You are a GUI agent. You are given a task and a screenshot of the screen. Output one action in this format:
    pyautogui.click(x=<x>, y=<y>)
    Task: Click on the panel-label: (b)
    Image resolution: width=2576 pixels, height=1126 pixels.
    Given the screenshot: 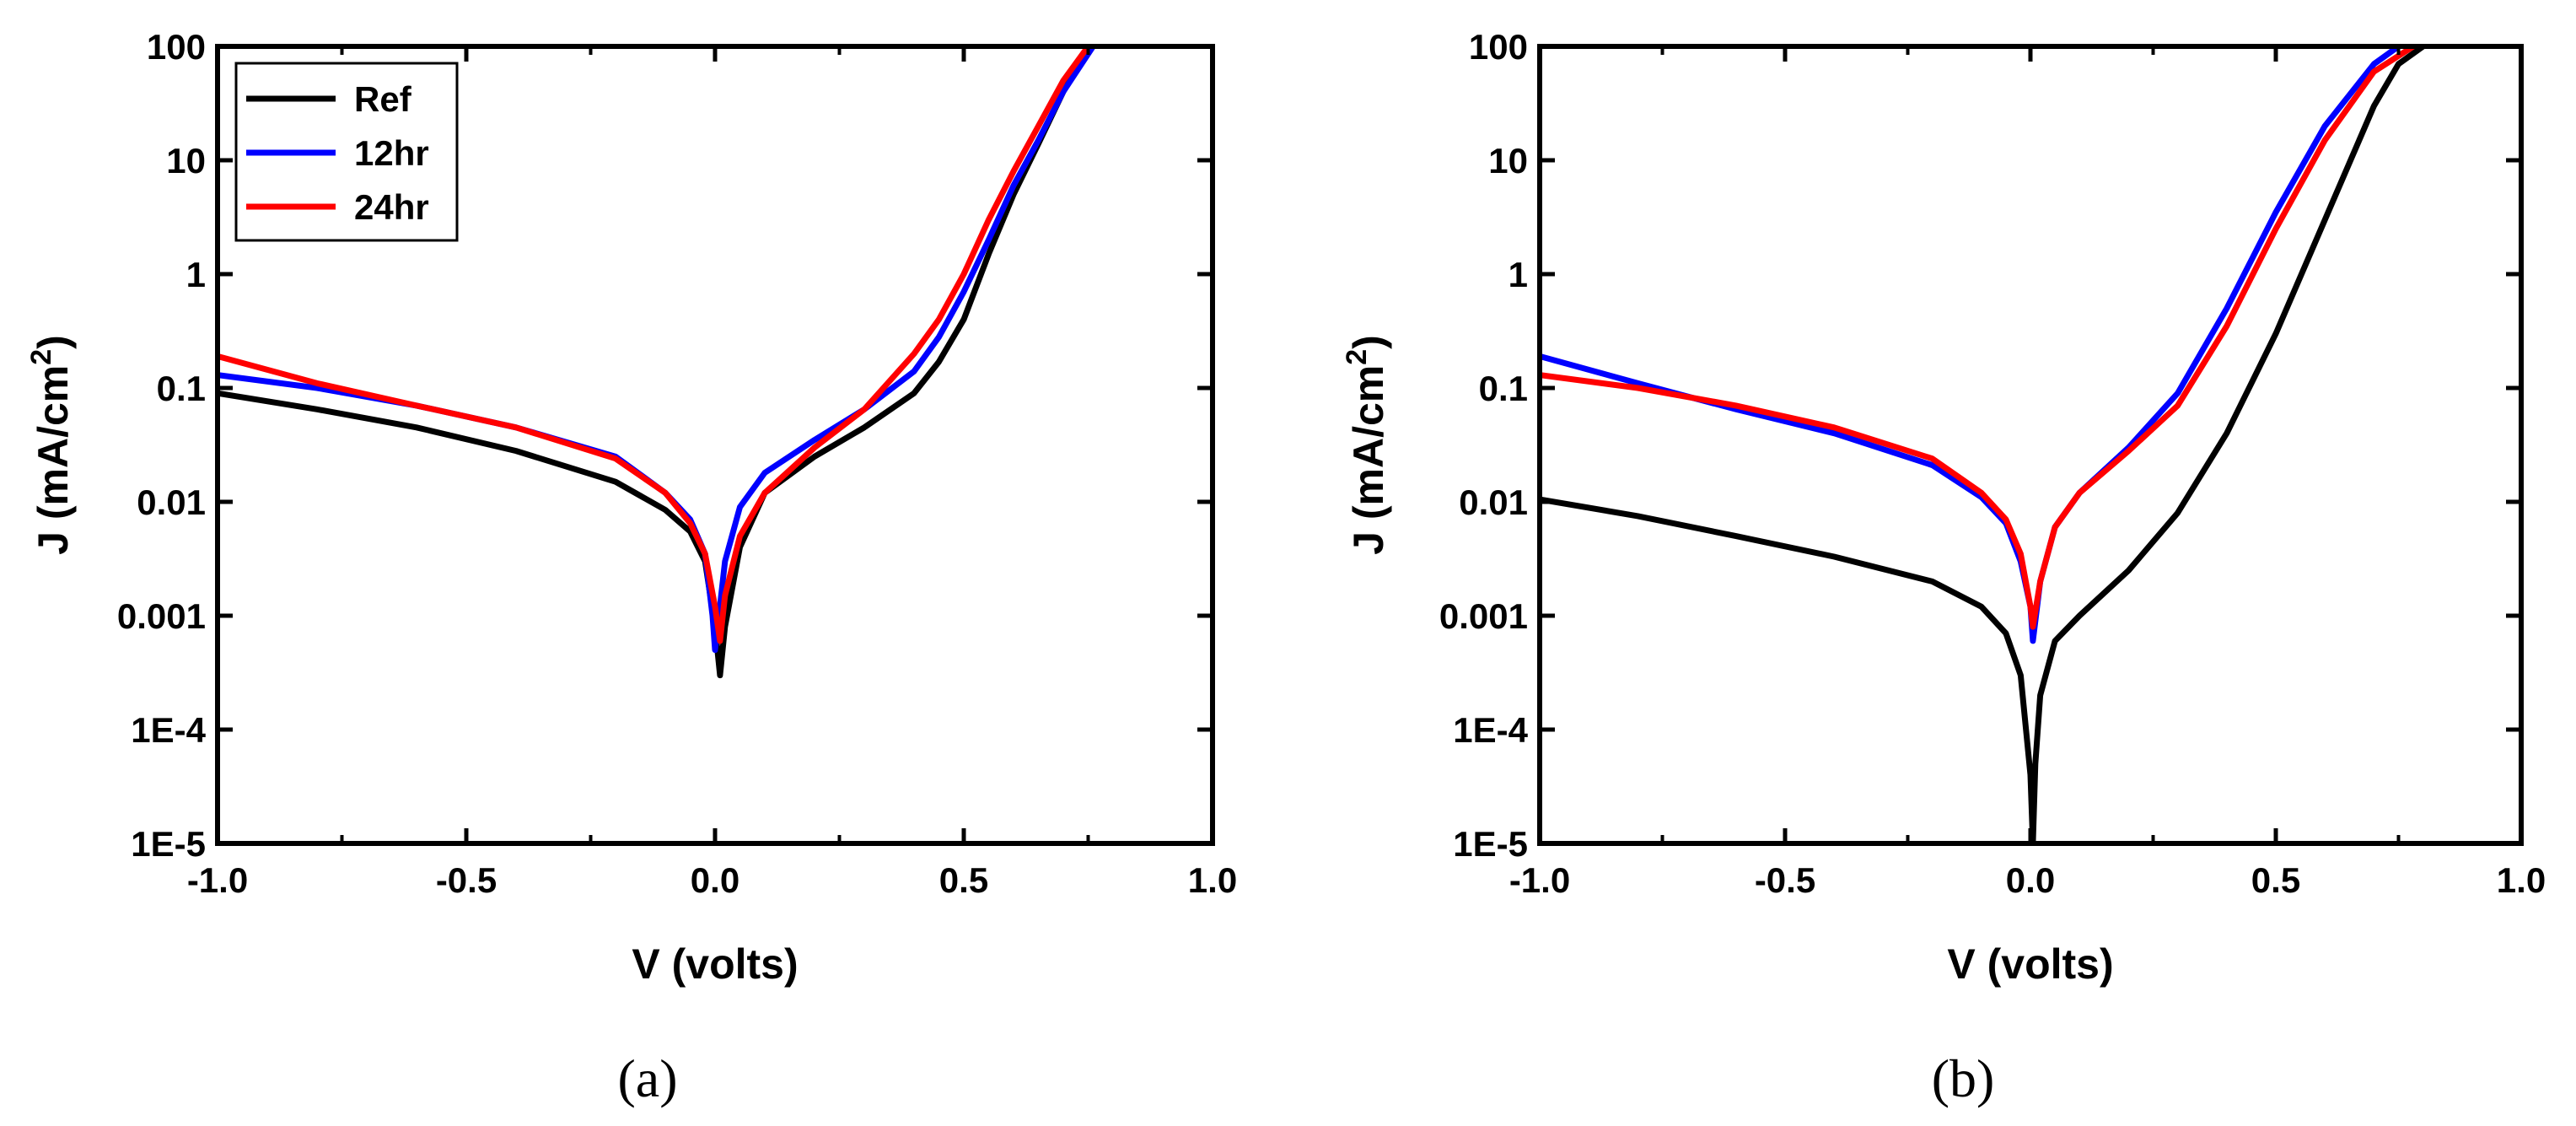 What is the action you would take?
    pyautogui.click(x=1964, y=1078)
    